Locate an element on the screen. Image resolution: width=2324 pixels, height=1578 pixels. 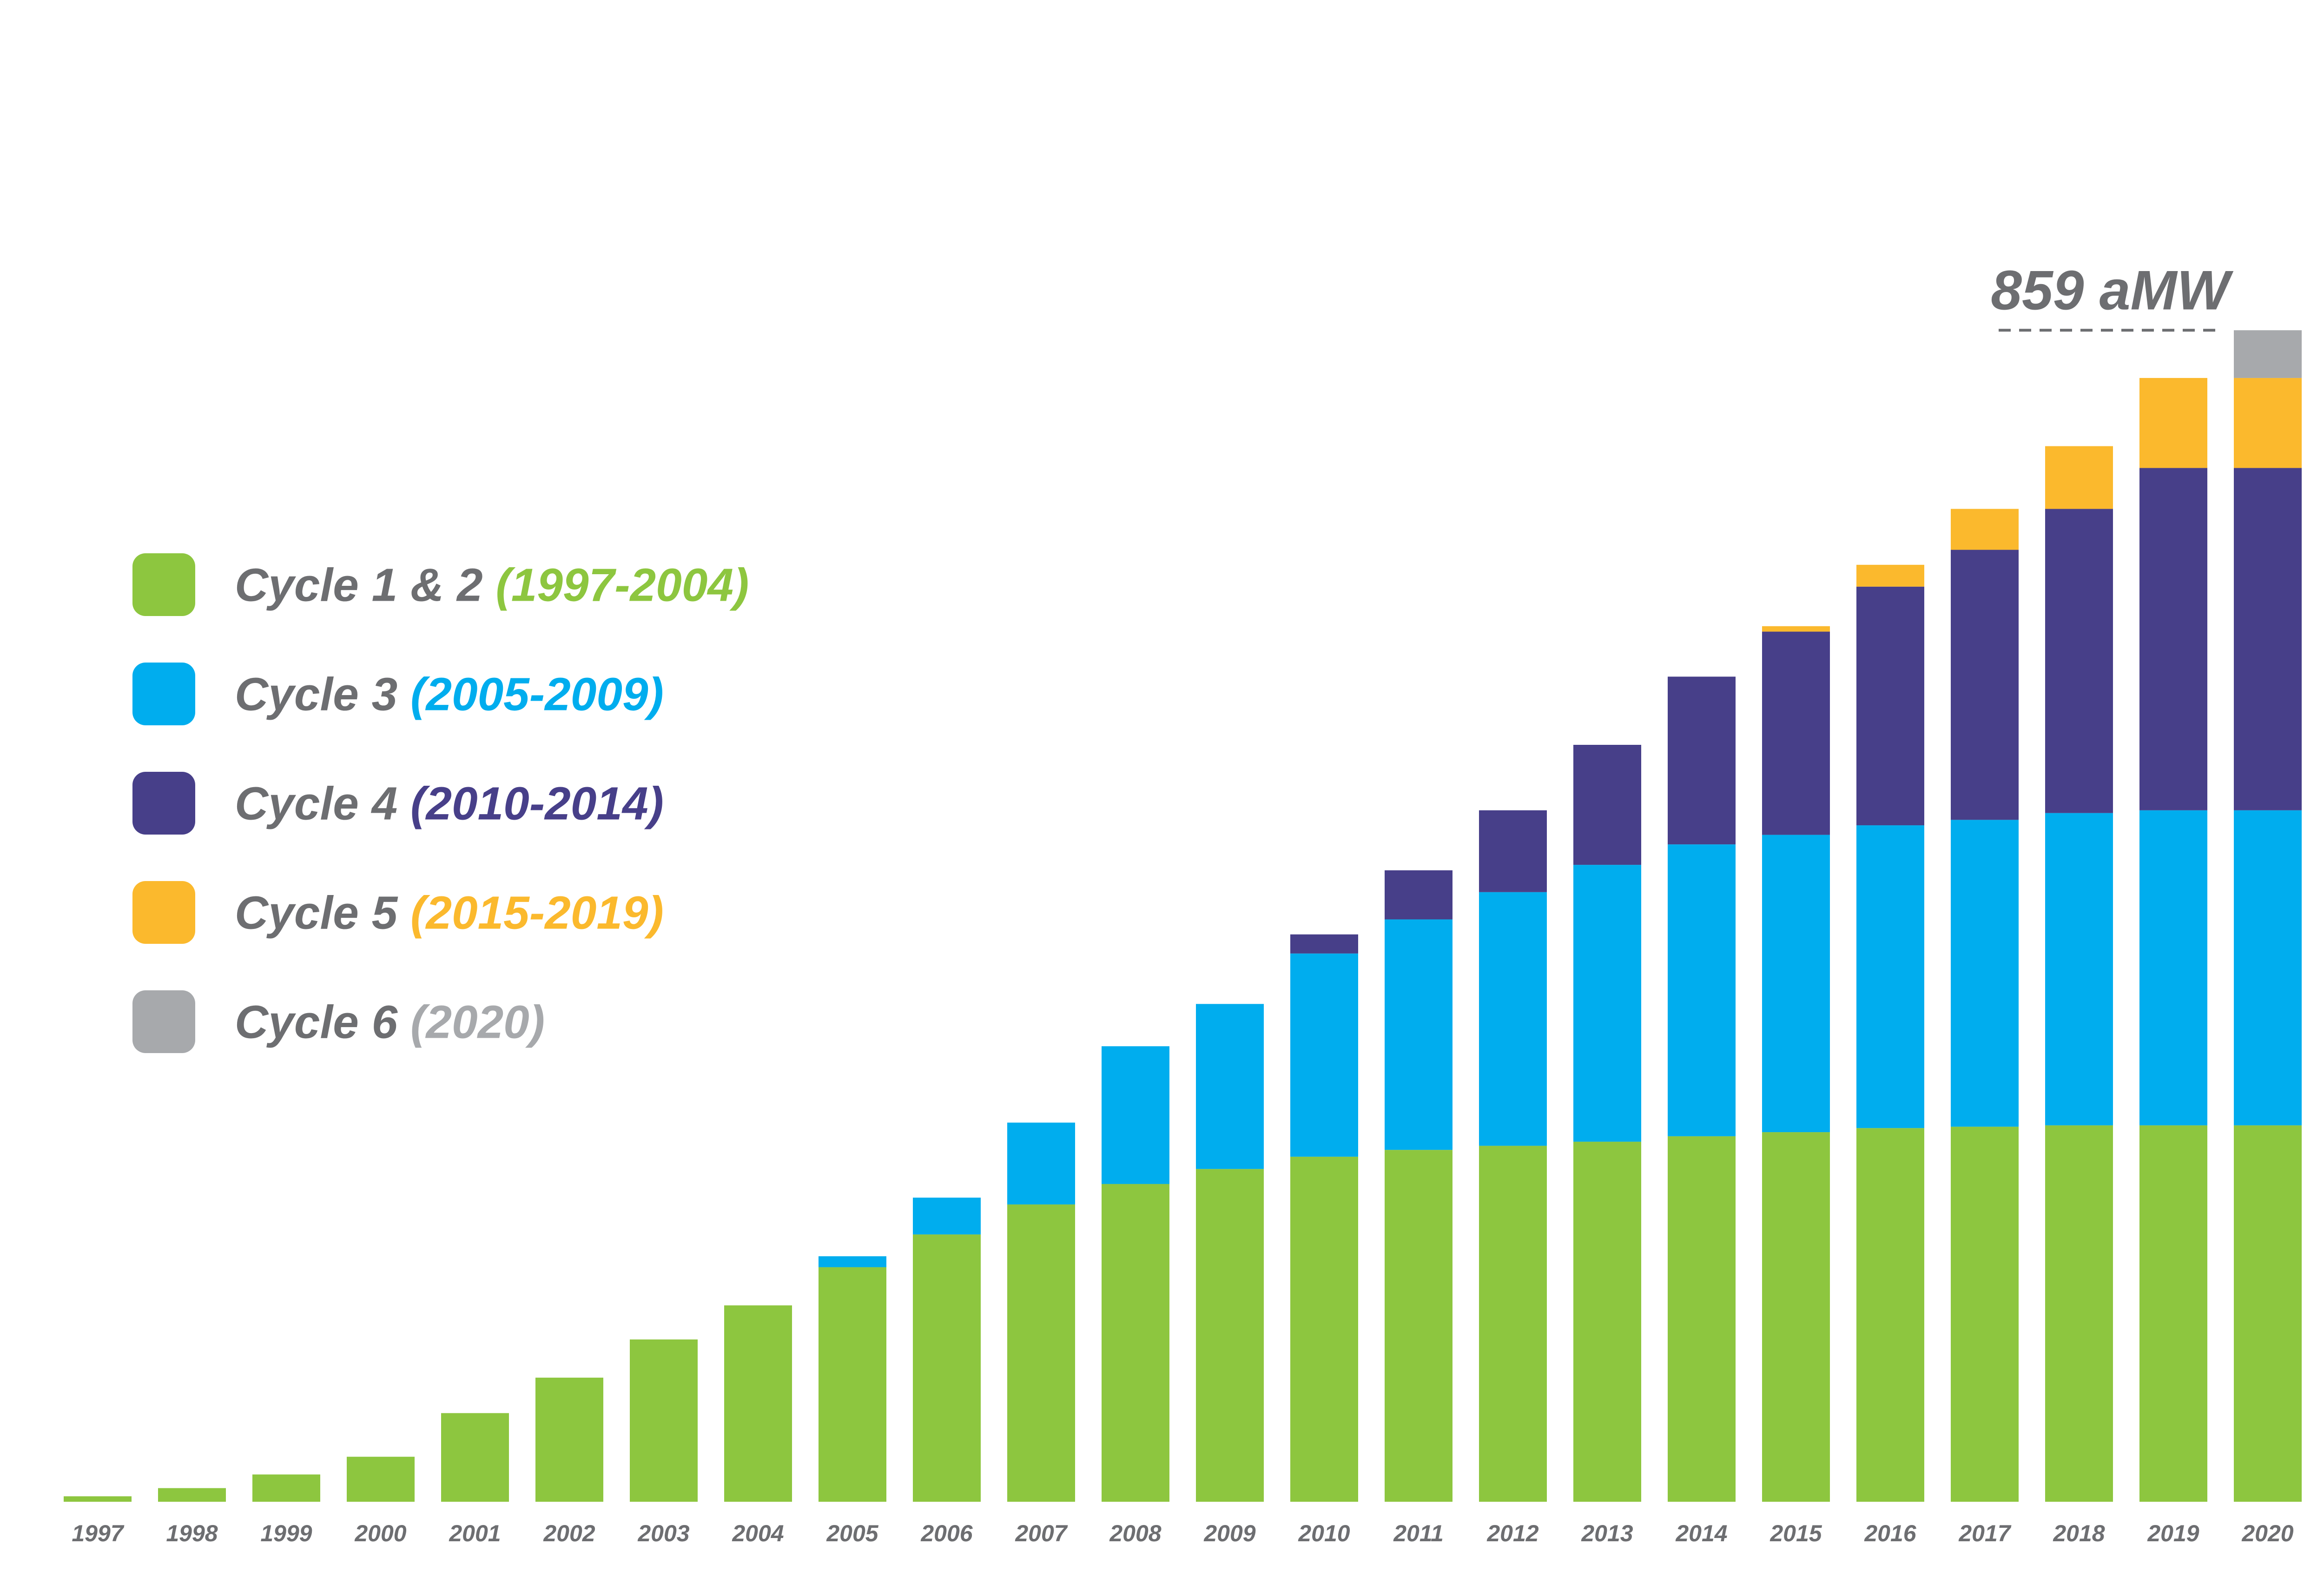
bar-cycle-3-2006 is located at coordinates (947, 1216).